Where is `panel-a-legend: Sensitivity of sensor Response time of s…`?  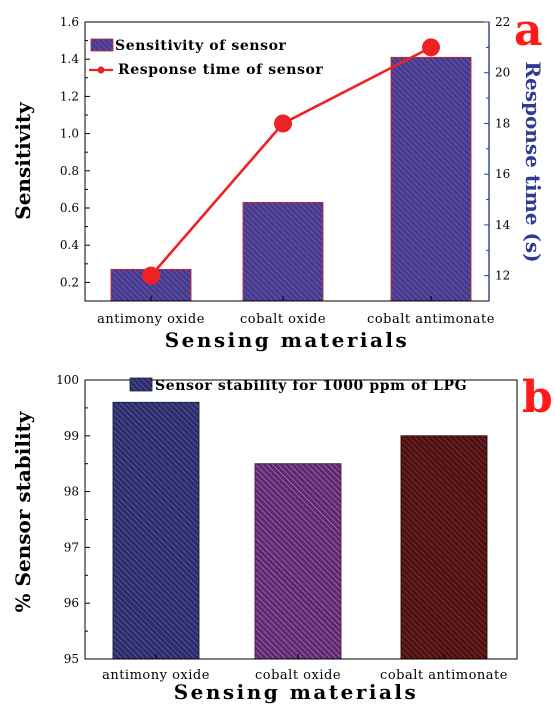 panel-a-legend: Sensitivity of sensor Response time of s… is located at coordinates (206, 58).